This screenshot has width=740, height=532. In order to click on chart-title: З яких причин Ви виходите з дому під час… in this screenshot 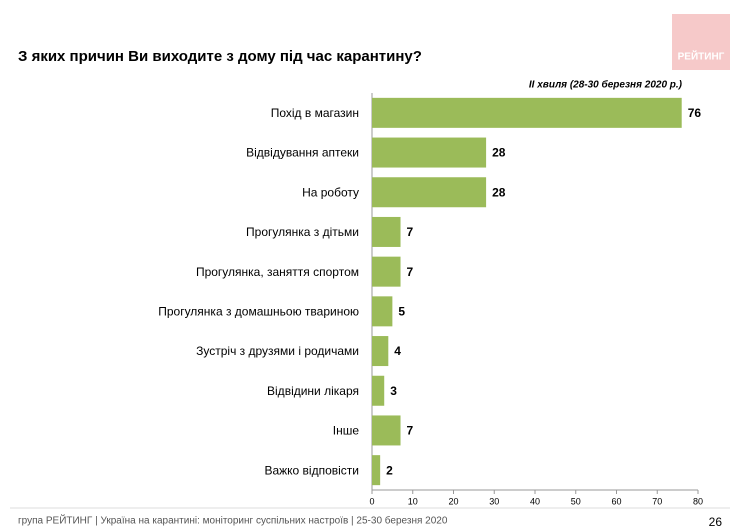, I will do `click(220, 56)`.